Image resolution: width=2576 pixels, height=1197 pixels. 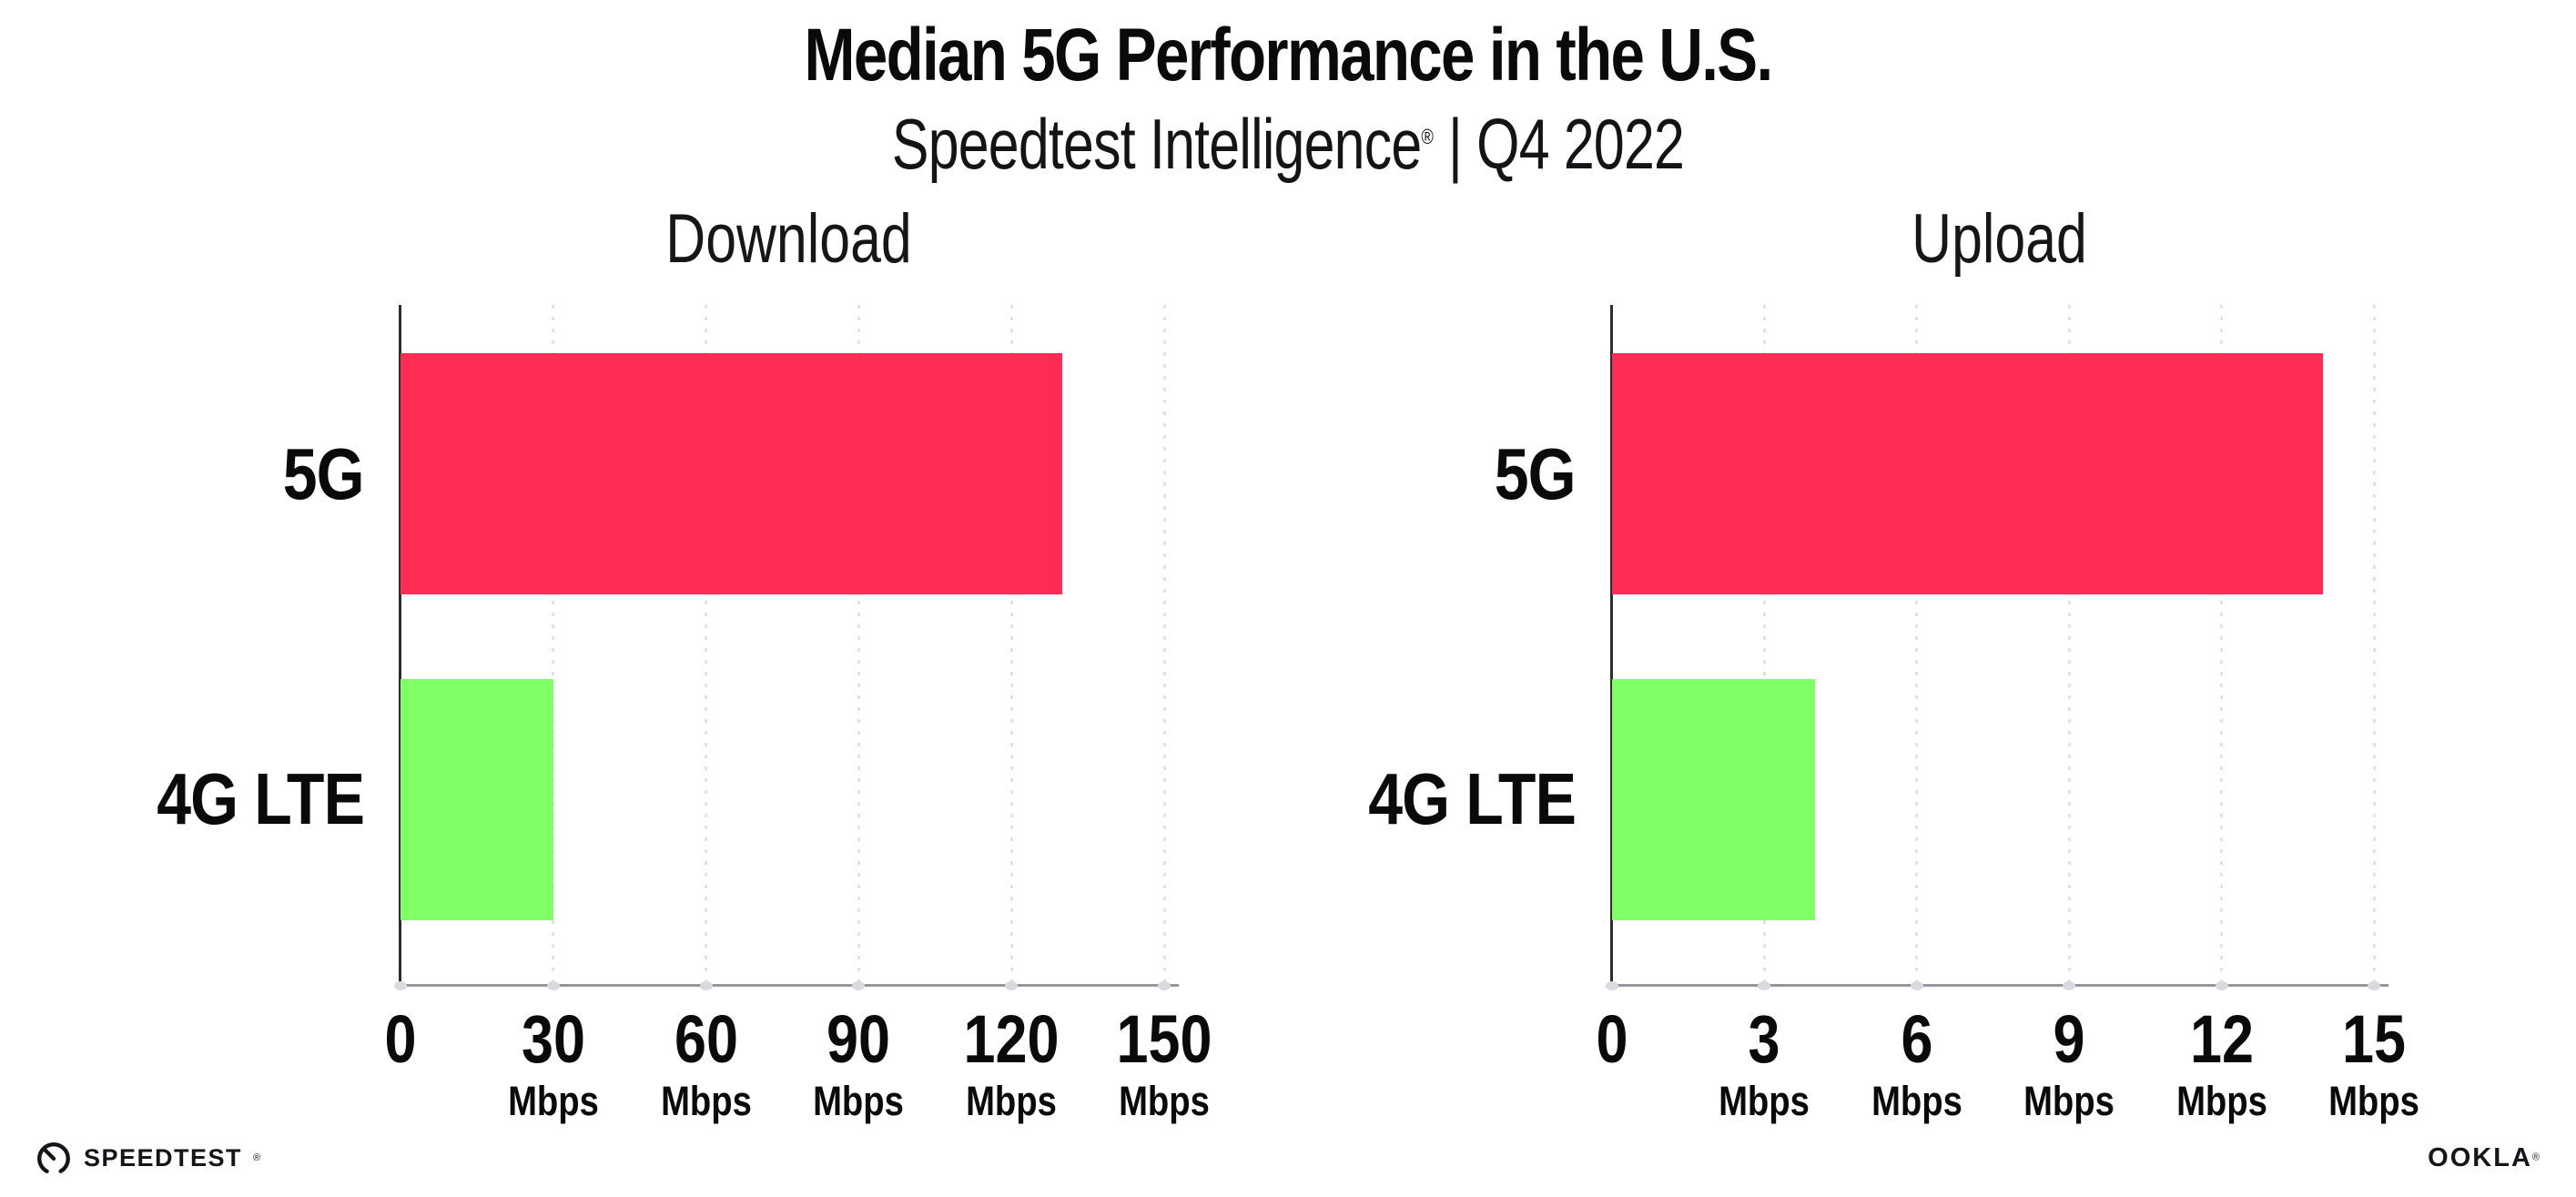 I want to click on upload-chart-title: Upload, so click(x=1999, y=239).